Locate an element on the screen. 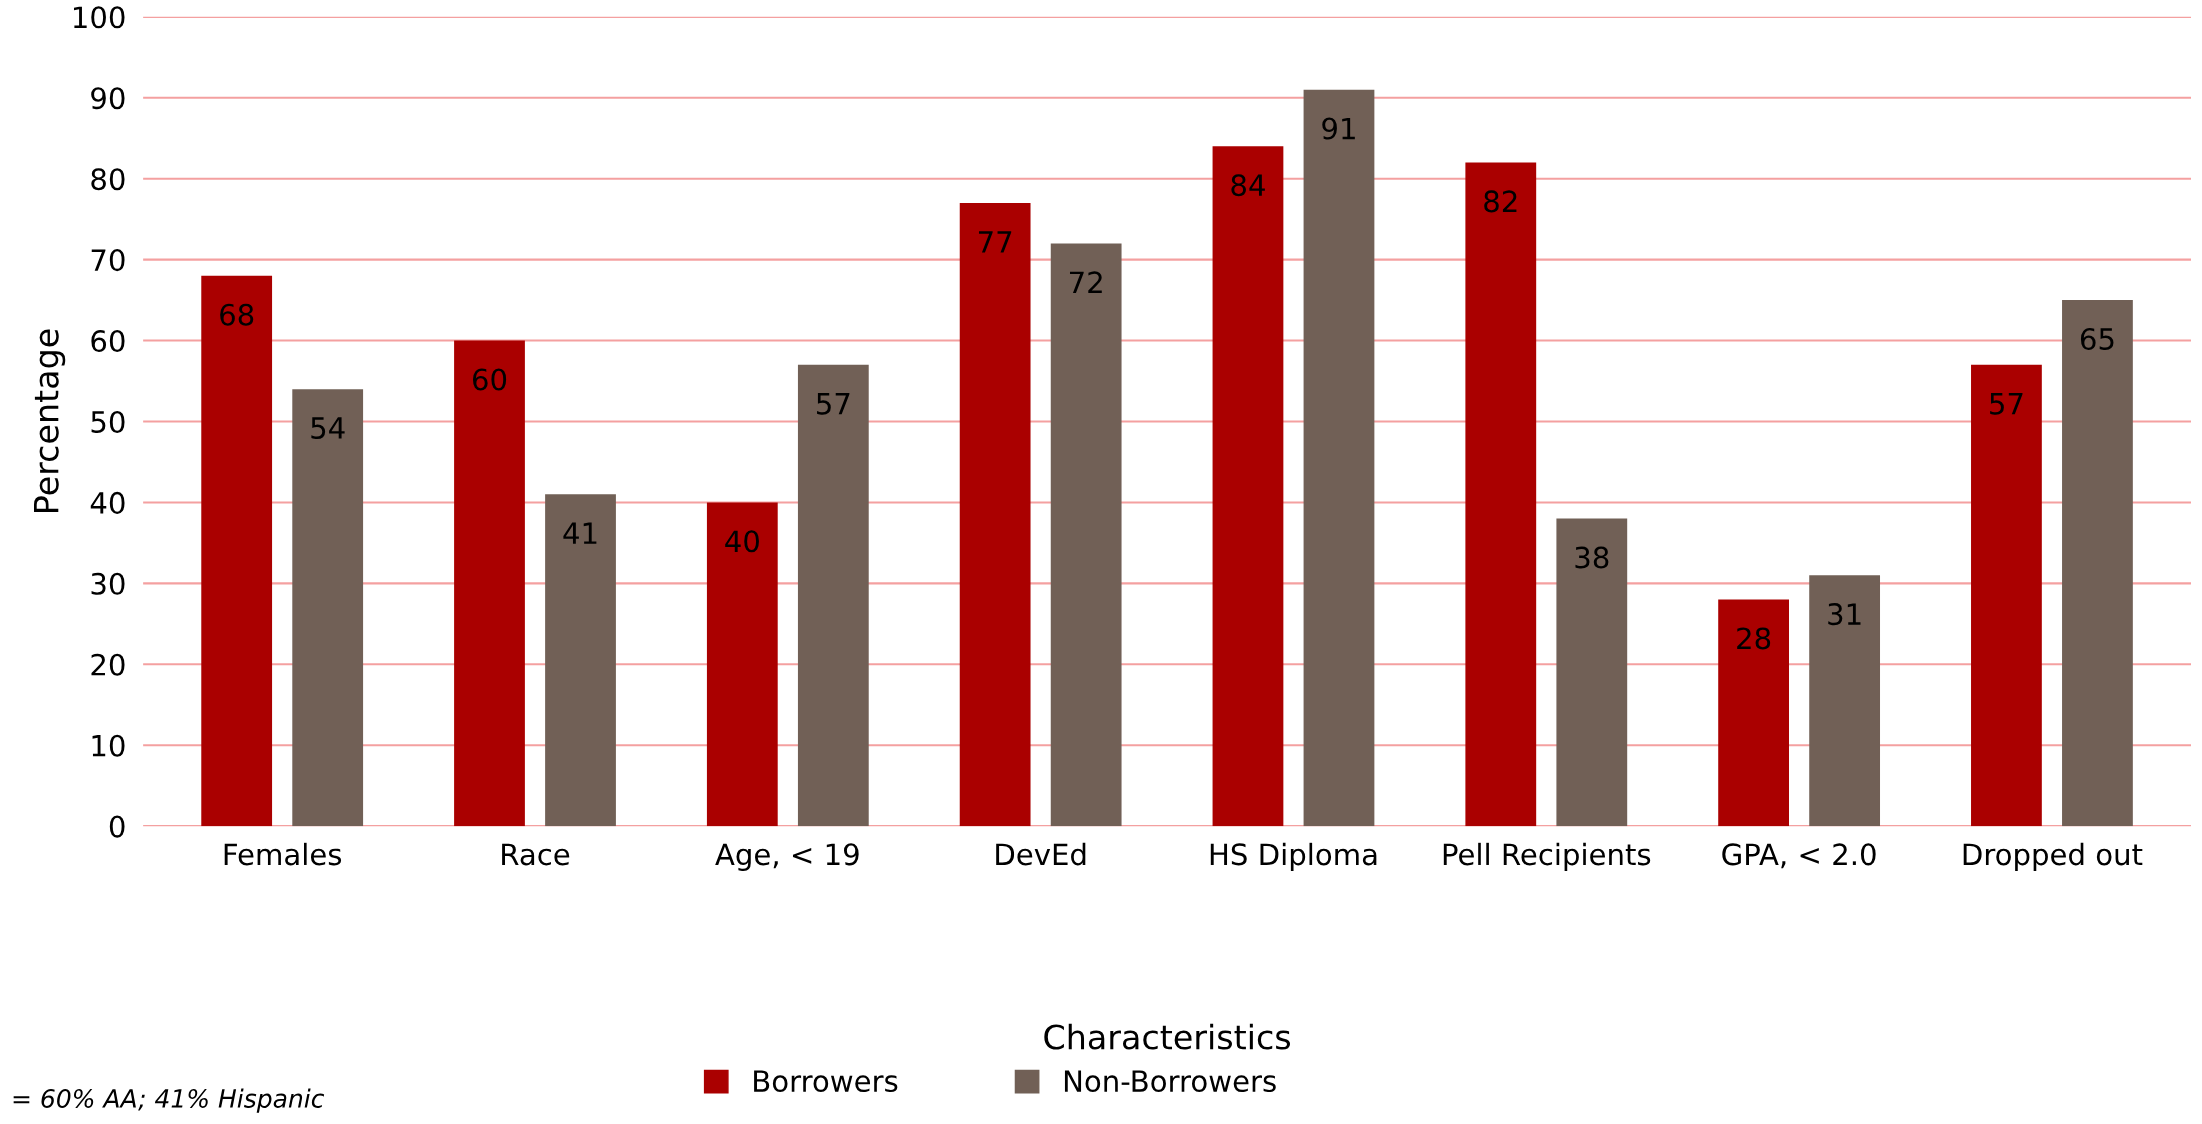 This screenshot has width=2202, height=1124. x-tick-label: GPA, < 2.0 is located at coordinates (1799, 856).